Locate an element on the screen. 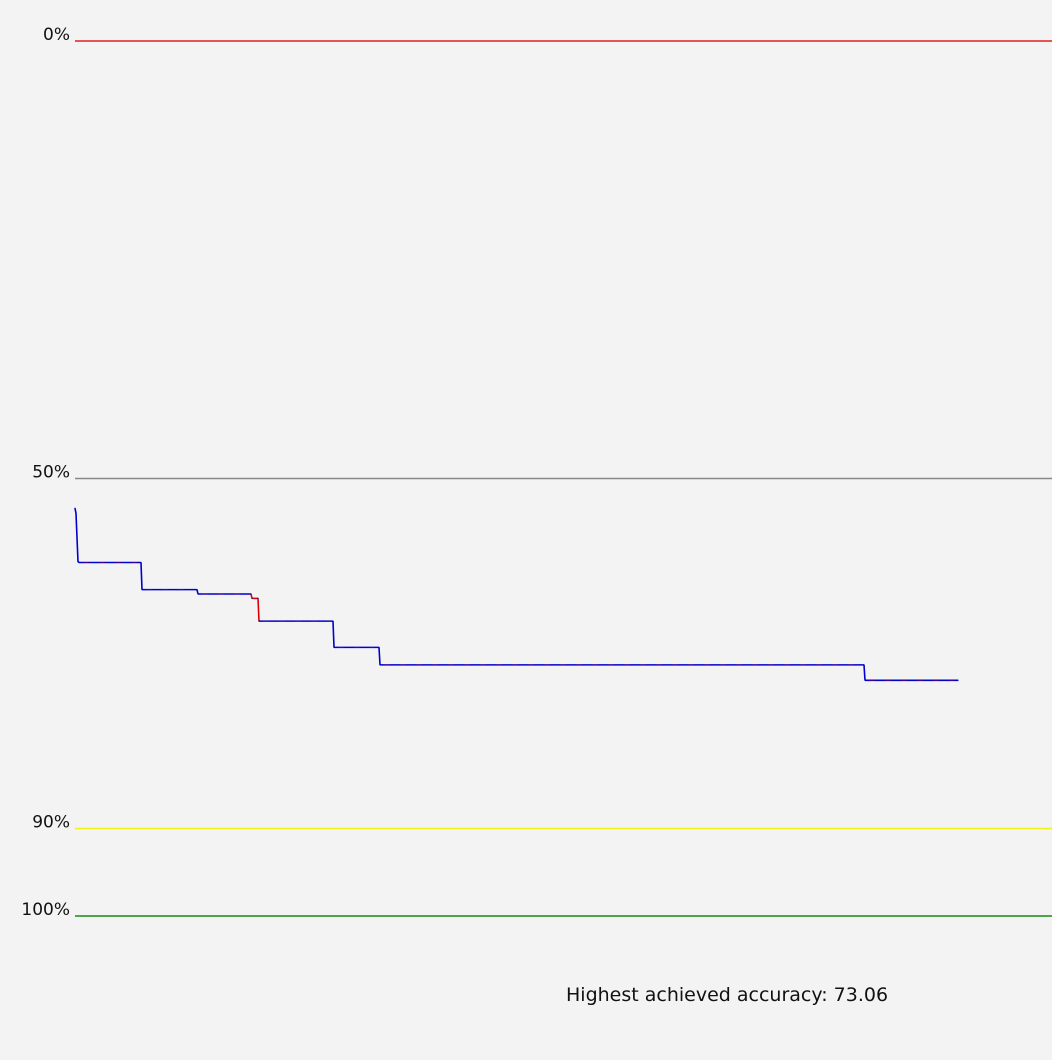  reference-label-0: 0% is located at coordinates (56, 35).